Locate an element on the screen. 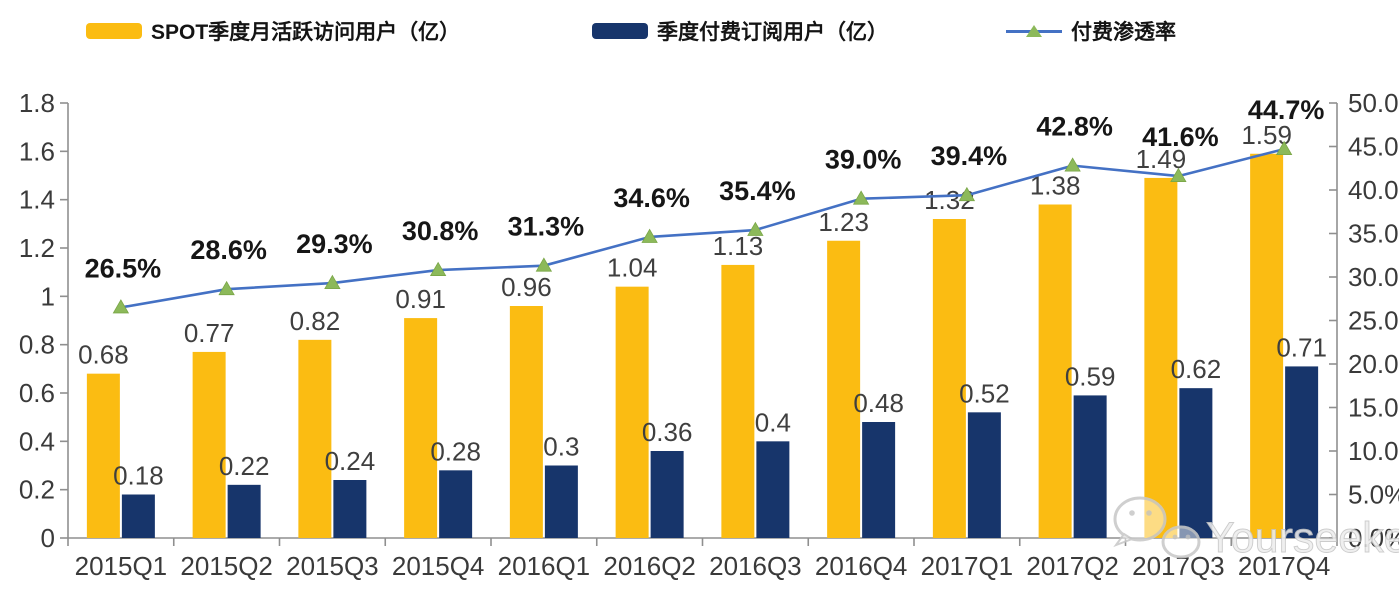 The width and height of the screenshot is (1399, 596). label-mau-2016Q2: 1.04 is located at coordinates (632, 268).